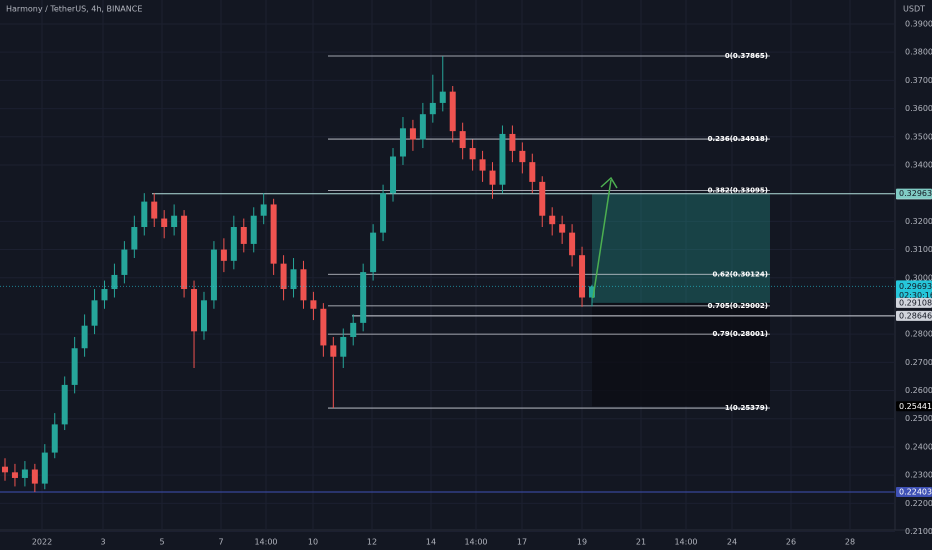 Image resolution: width=932 pixels, height=550 pixels. I want to click on forecast-arrow, so click(605, 237).